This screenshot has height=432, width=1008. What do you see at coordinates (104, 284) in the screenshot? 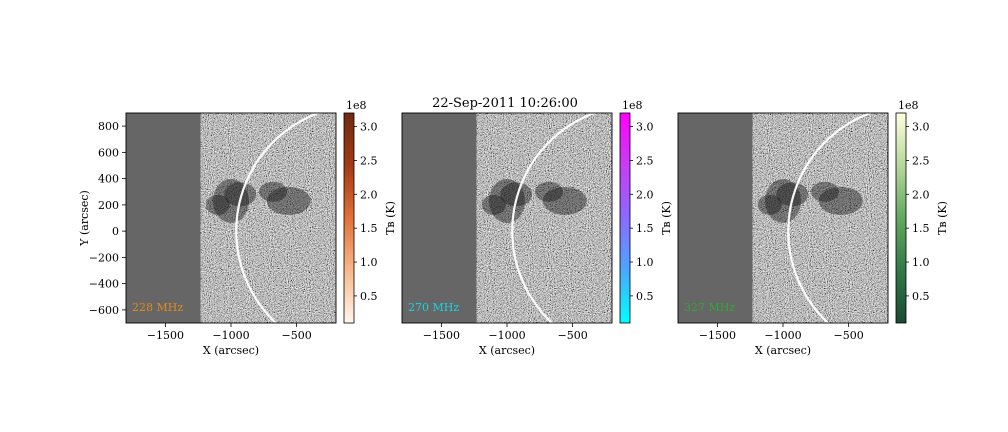
I see `y-tick-label: −400` at bounding box center [104, 284].